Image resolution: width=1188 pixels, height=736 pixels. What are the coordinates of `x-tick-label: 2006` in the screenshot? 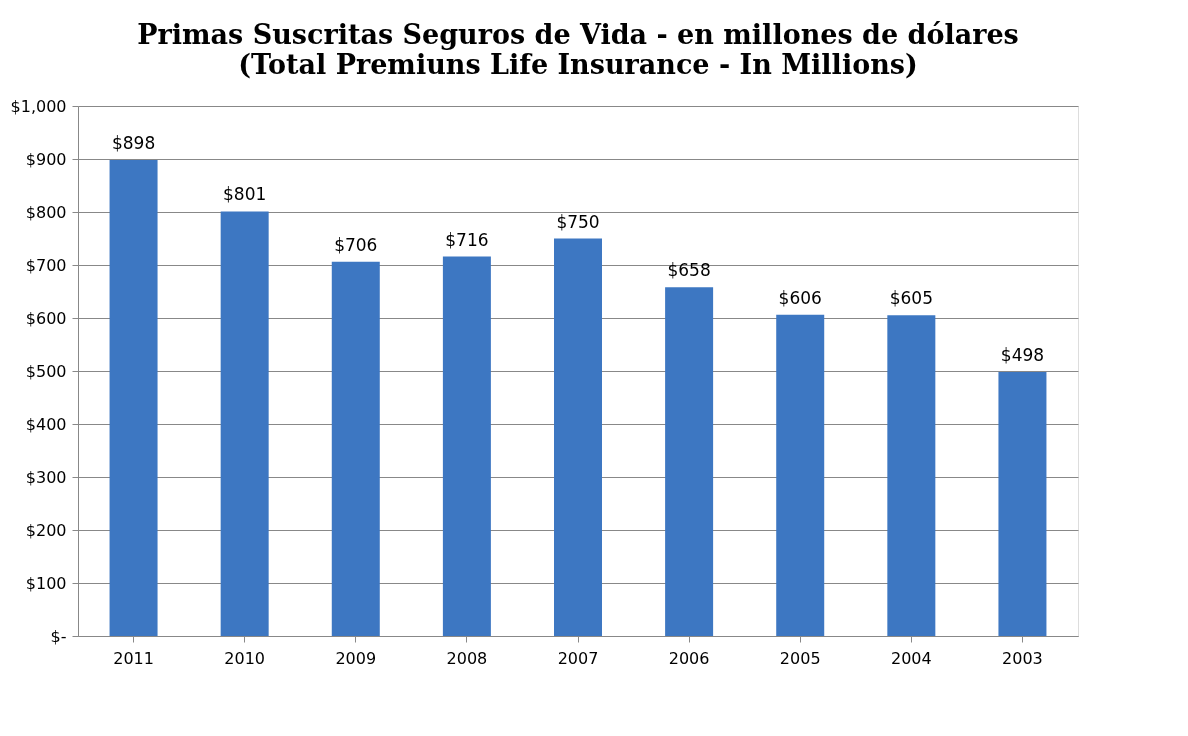 It's located at (689, 658).